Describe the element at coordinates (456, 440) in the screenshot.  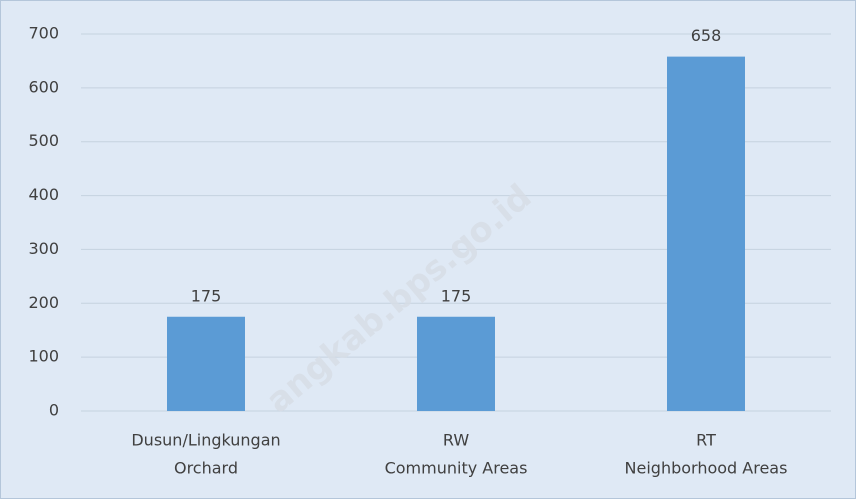
I see `x-tick-label: RW` at that location.